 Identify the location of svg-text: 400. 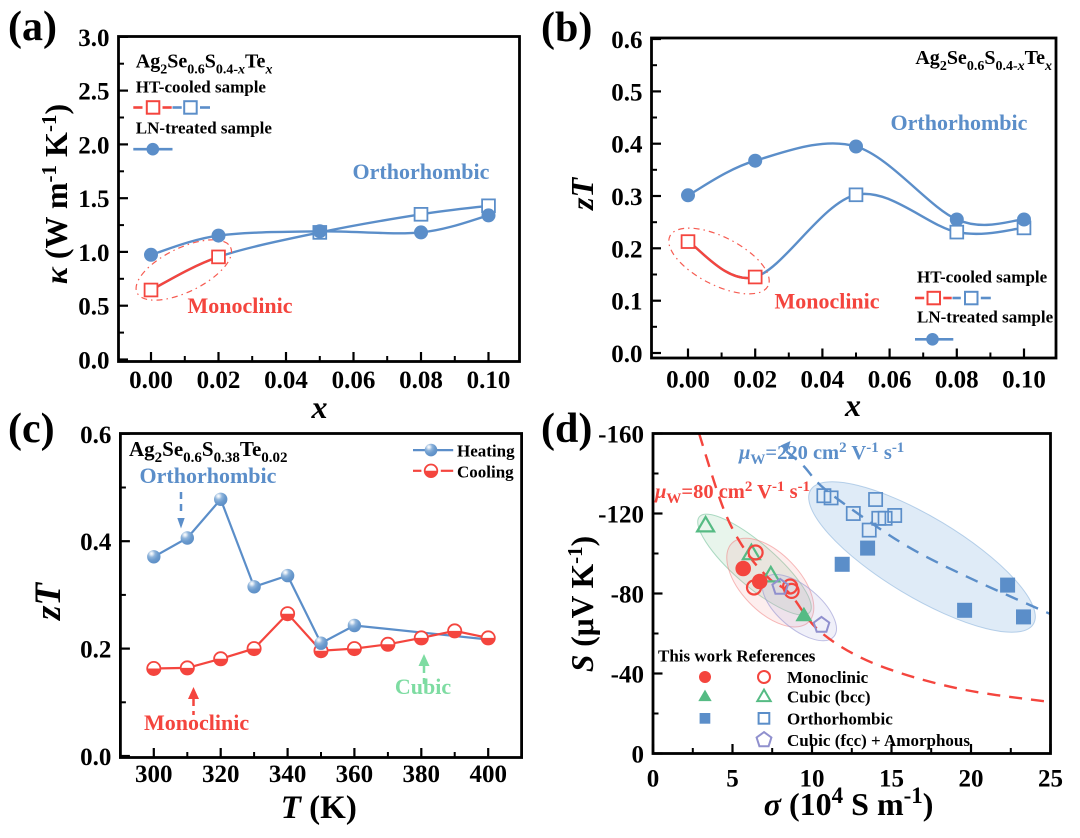
(488, 774).